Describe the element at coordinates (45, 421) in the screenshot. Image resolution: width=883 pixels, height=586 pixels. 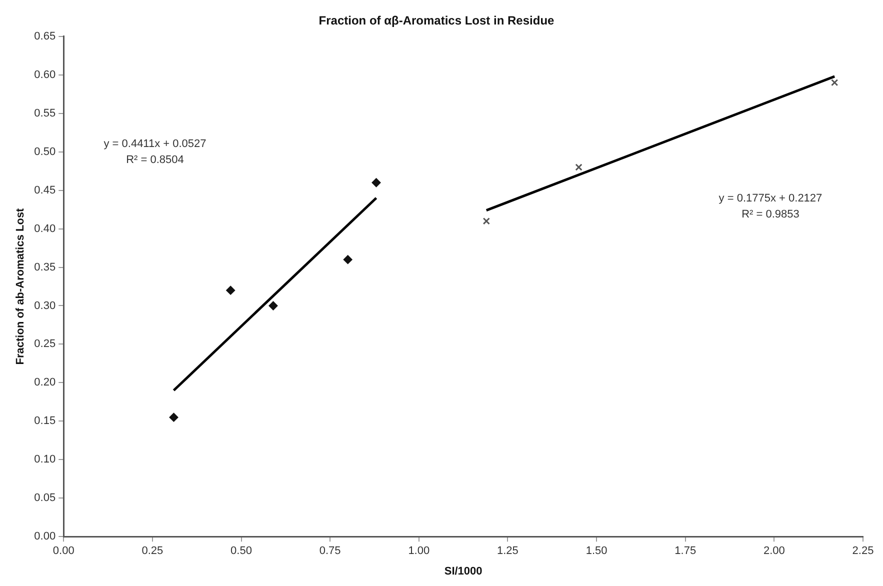
I see `y-tick-label: 0.15` at that location.